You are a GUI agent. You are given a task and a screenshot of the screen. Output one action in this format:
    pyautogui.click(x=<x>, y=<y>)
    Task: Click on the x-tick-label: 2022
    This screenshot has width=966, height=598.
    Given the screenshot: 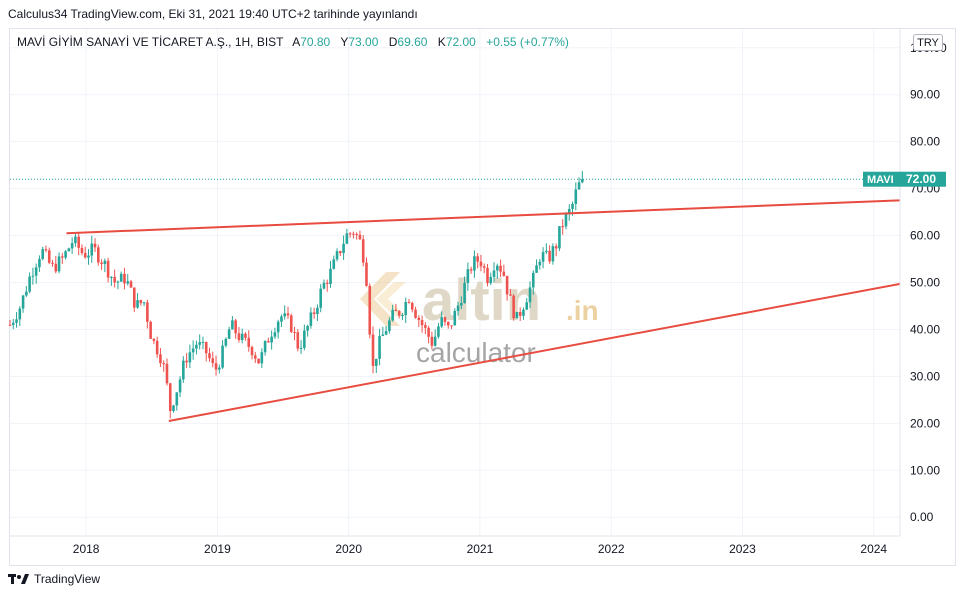 What is the action you would take?
    pyautogui.click(x=611, y=549)
    